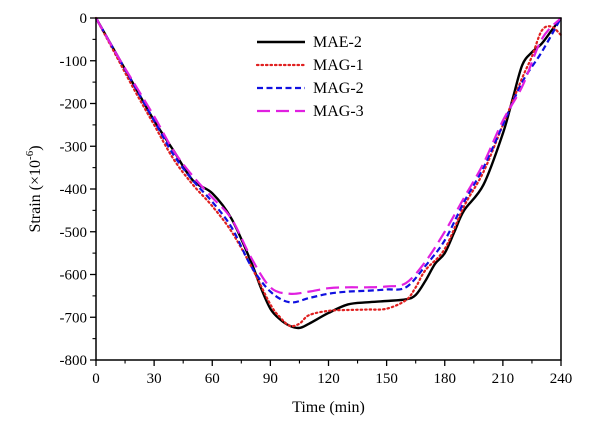 The height and width of the screenshot is (431, 601). What do you see at coordinates (74, 190) in the screenshot?
I see `y-tick-label: -400` at bounding box center [74, 190].